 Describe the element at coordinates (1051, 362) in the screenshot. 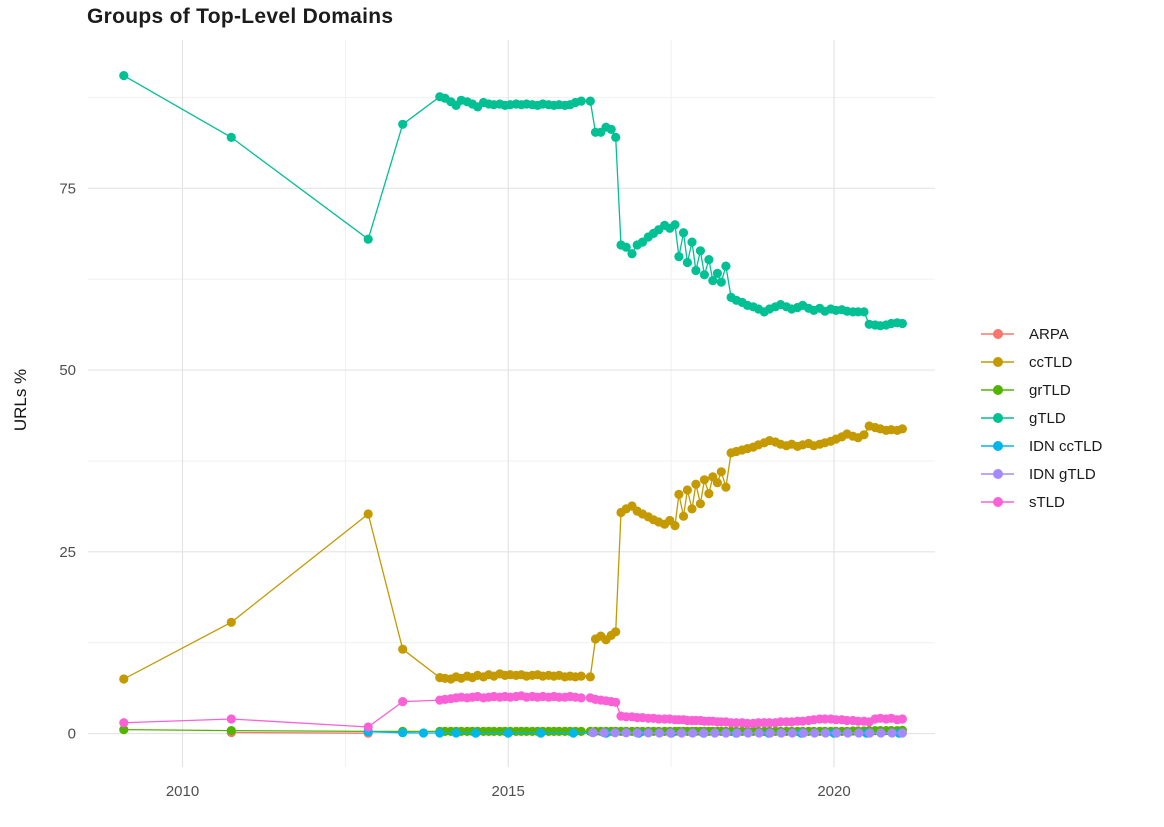

I see `legend-label: ccTLD` at that location.